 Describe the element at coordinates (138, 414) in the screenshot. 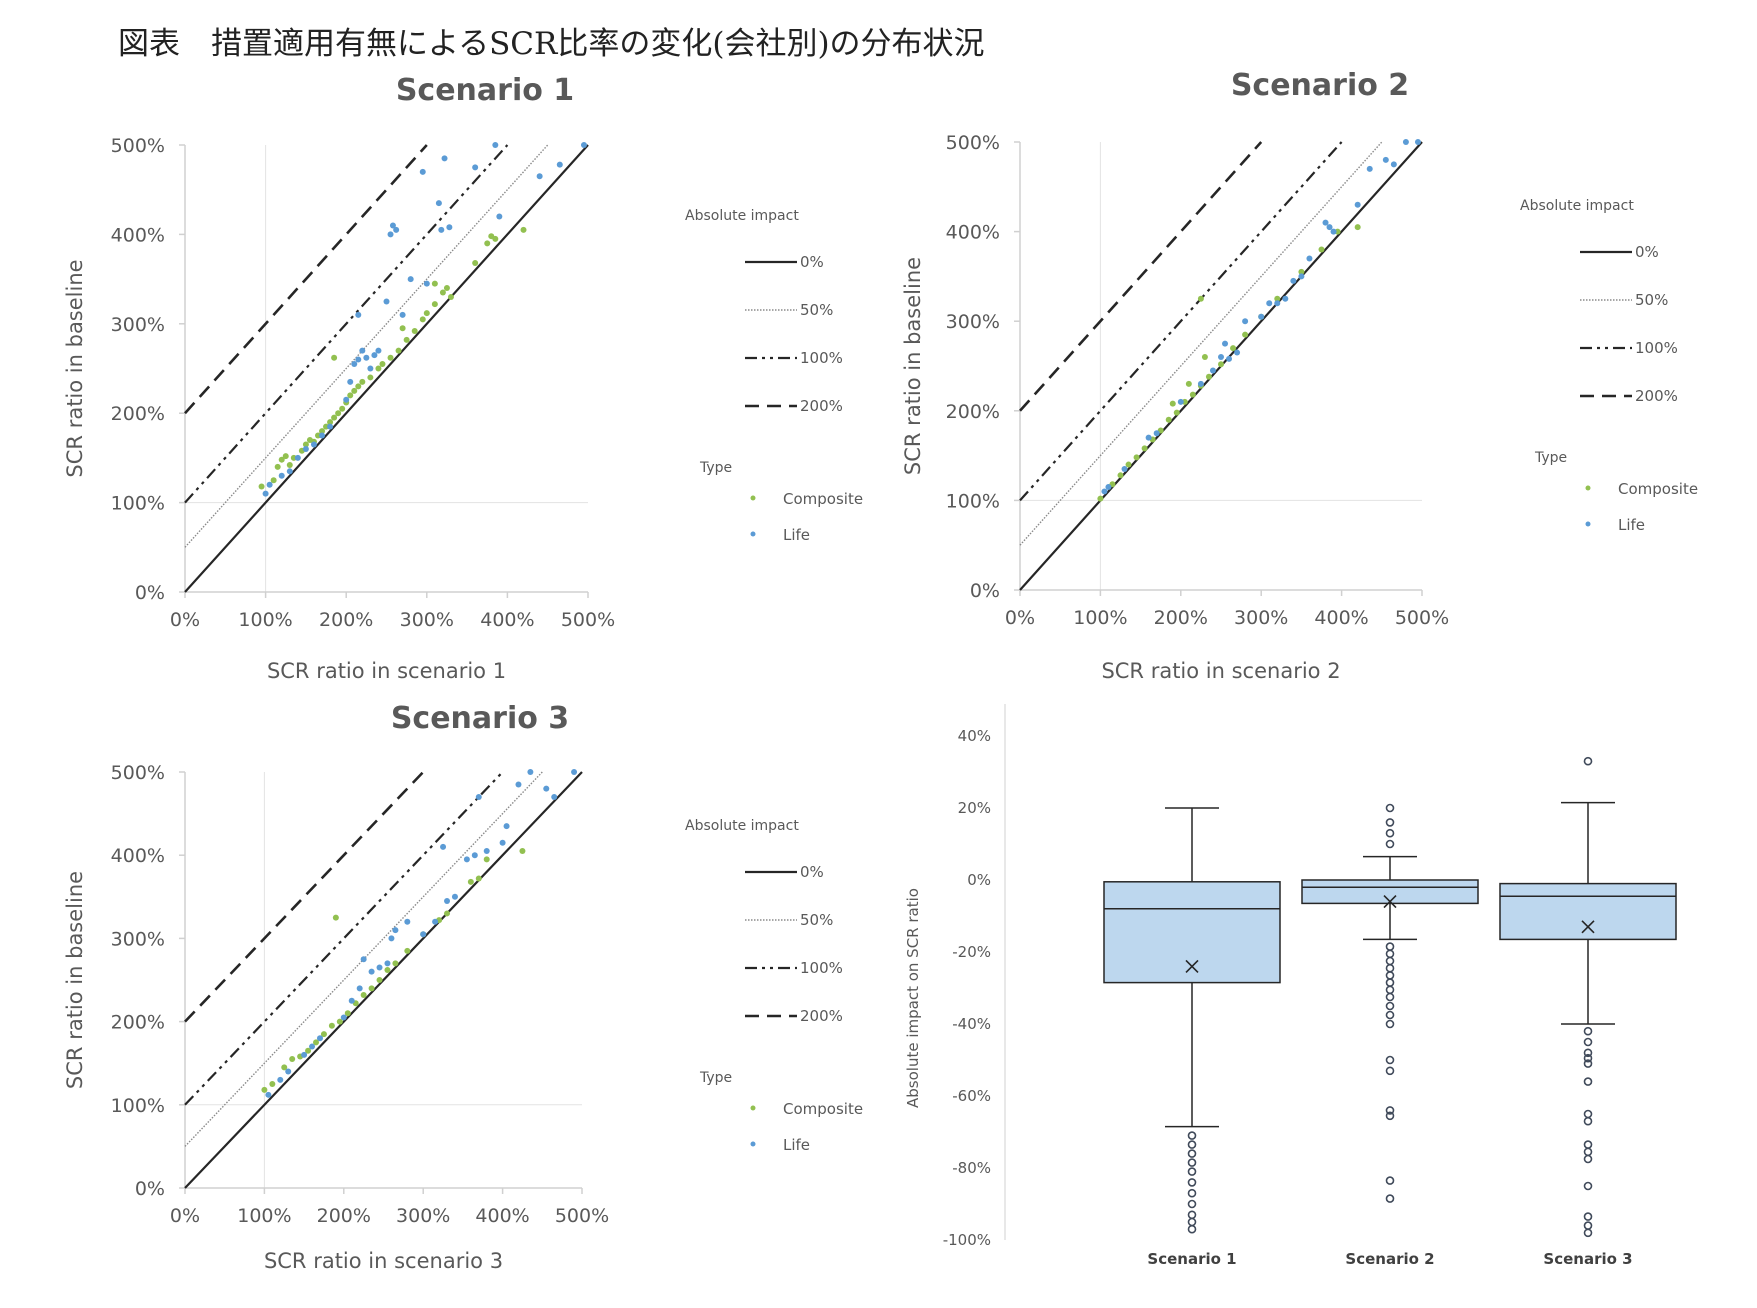

I see `y-tick-label: 200%` at that location.